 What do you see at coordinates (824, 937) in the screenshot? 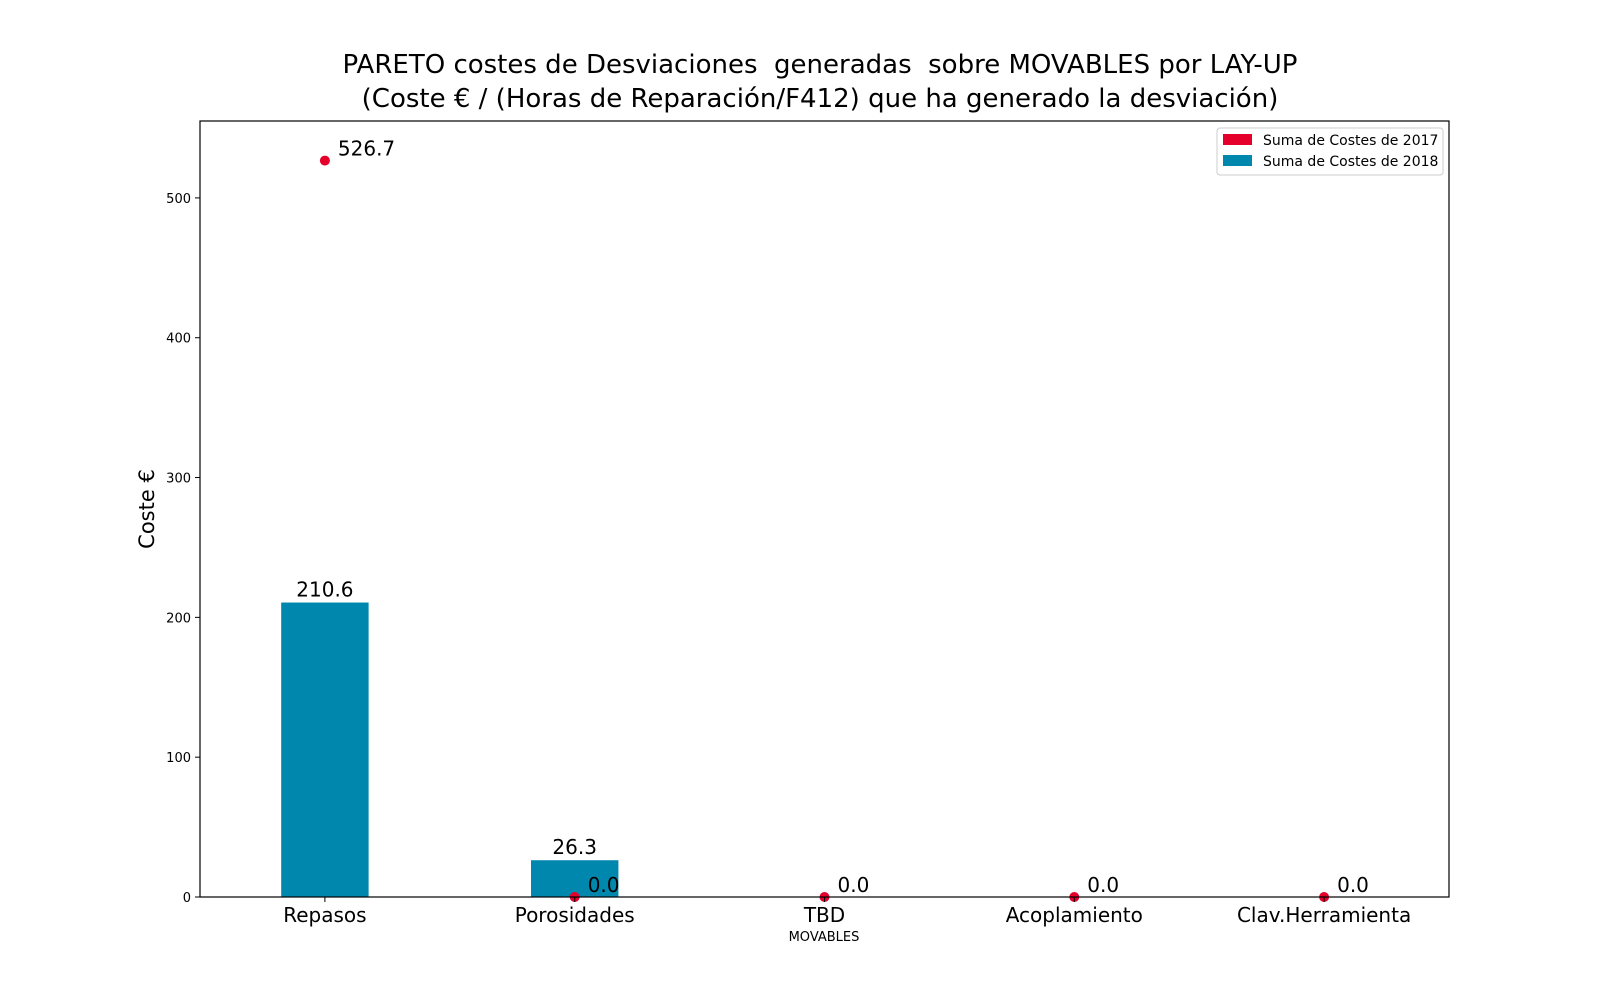
I see `x-axis-label: MOVABLES` at bounding box center [824, 937].